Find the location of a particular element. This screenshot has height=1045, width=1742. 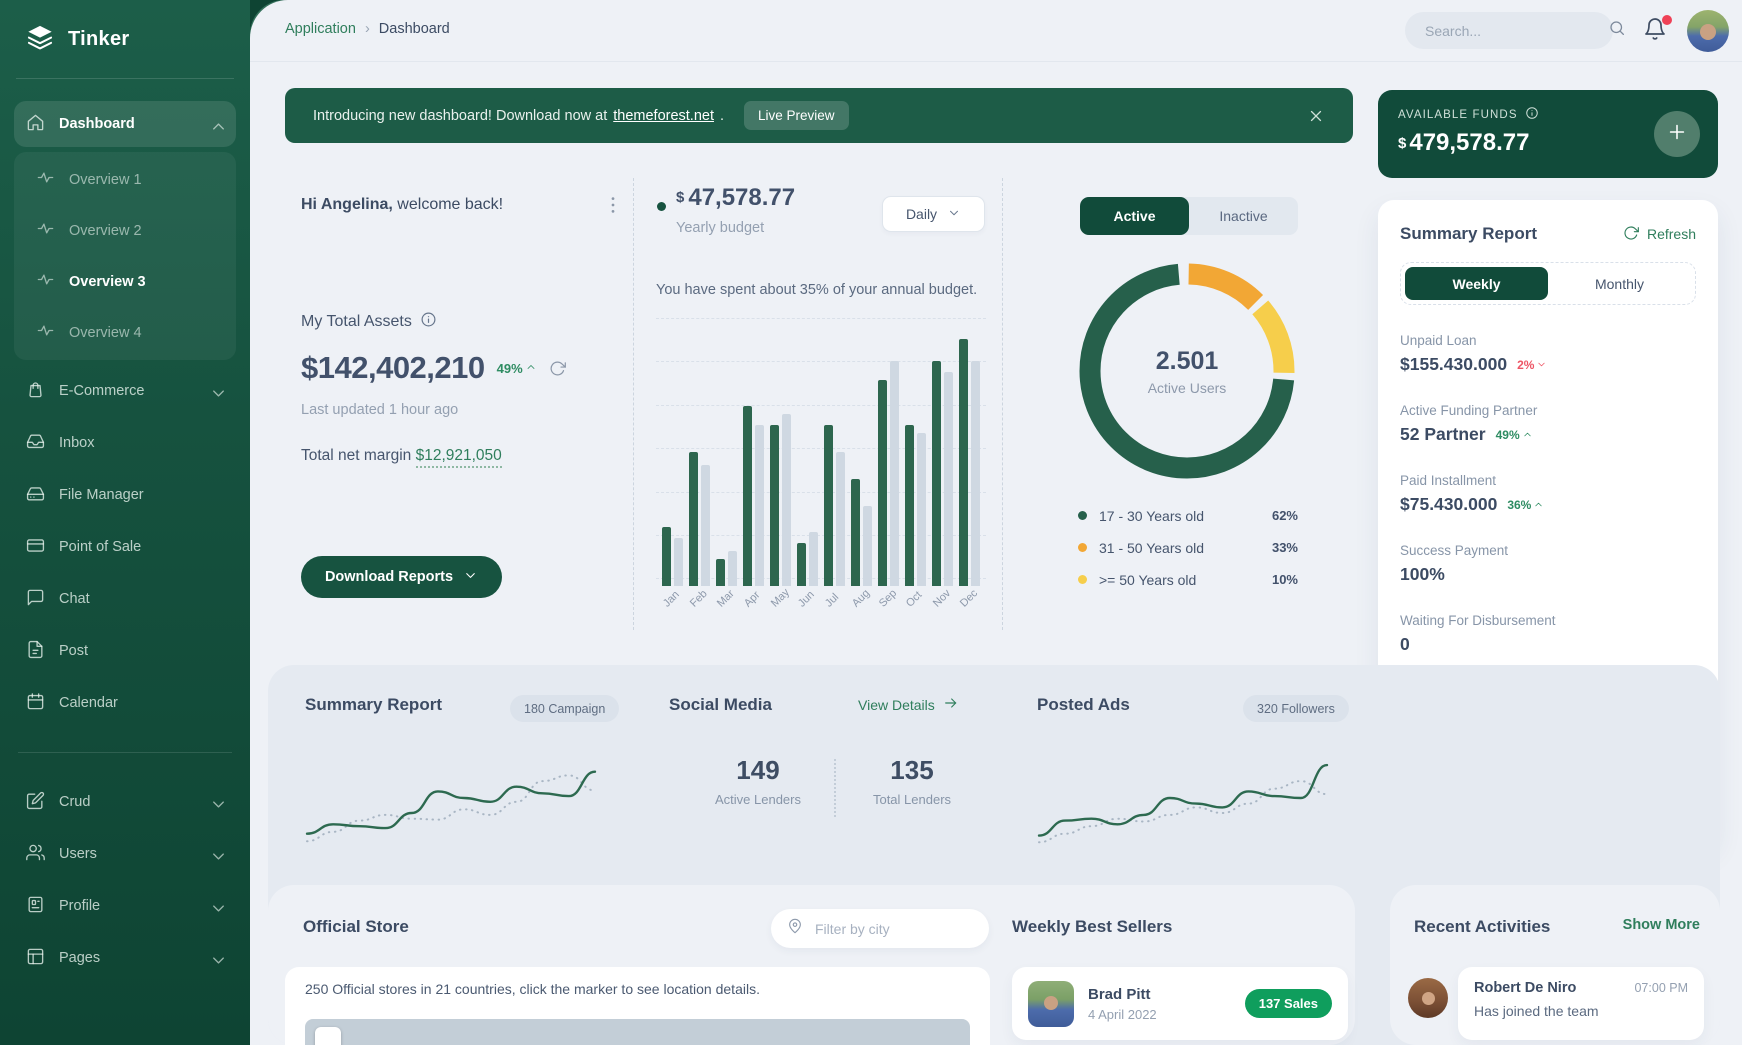

sidebar-item-label: Chat is located at coordinates (74, 599).